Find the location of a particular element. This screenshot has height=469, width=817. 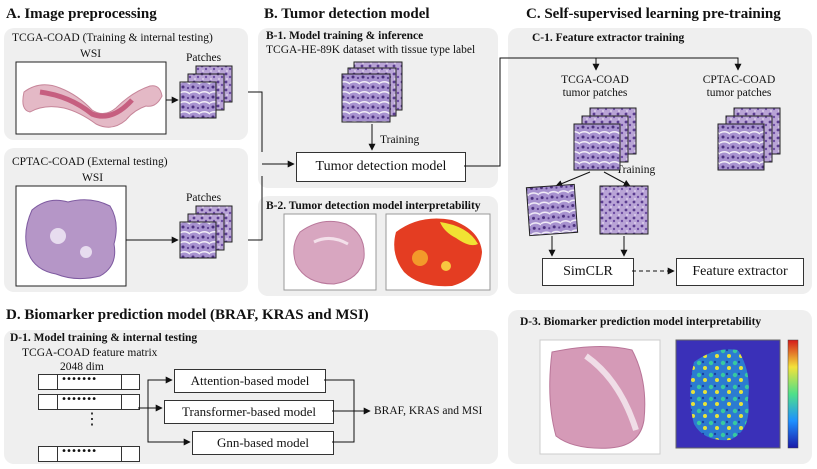

transformer-model-box: Transformer-based model is located at coordinates (249, 412).